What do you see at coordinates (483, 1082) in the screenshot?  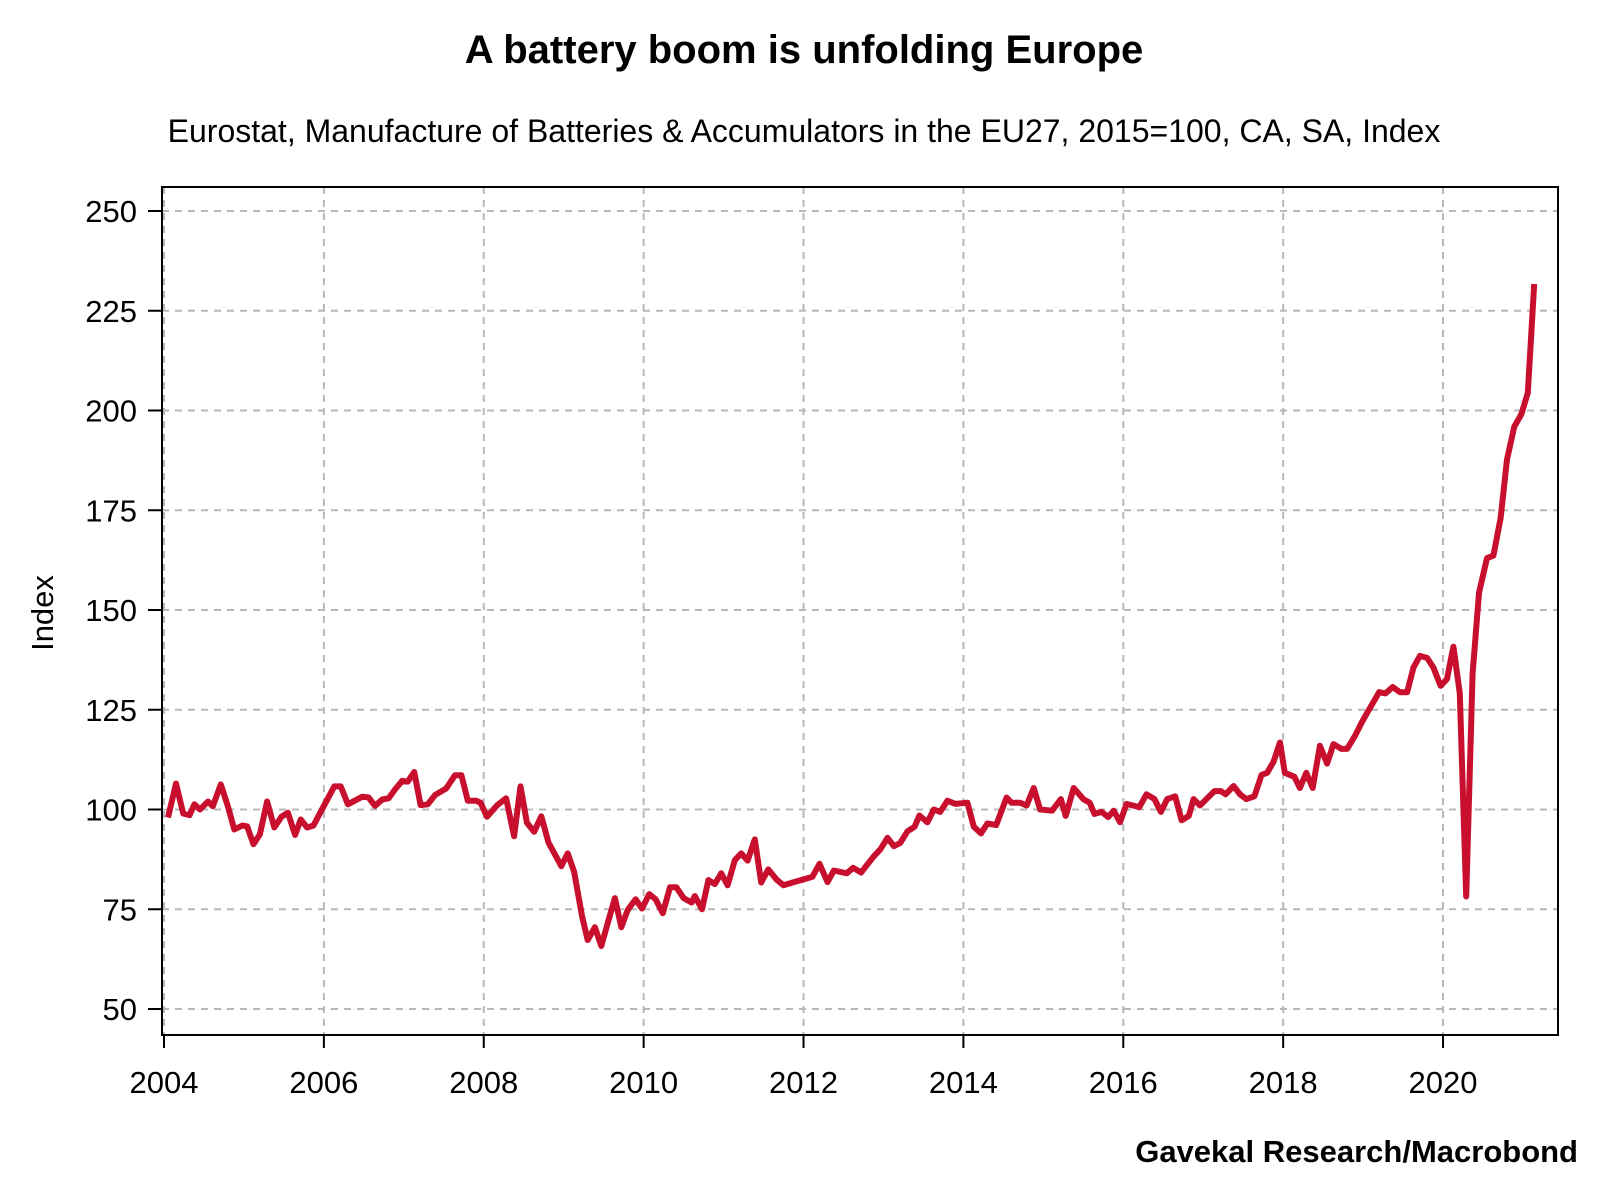 I see `x-tick-label: 2008` at bounding box center [483, 1082].